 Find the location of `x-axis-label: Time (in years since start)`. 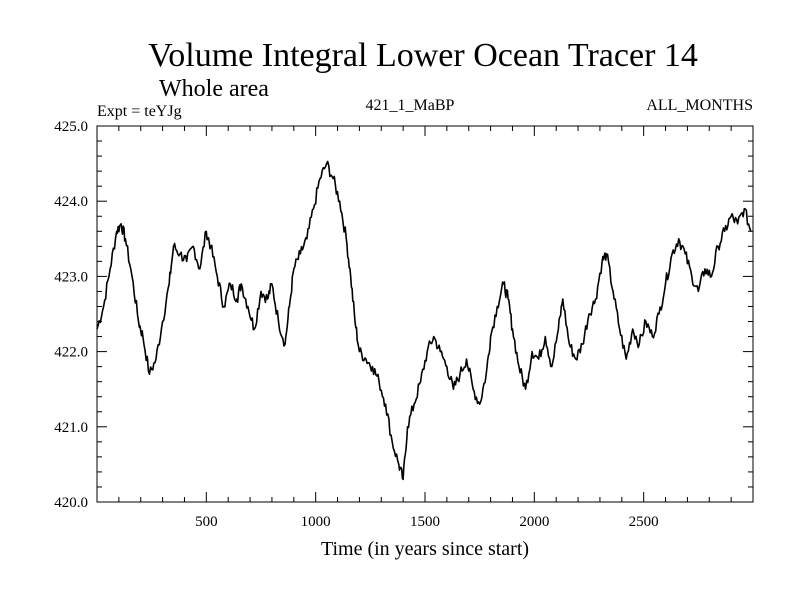

x-axis-label: Time (in years since start) is located at coordinates (425, 549).